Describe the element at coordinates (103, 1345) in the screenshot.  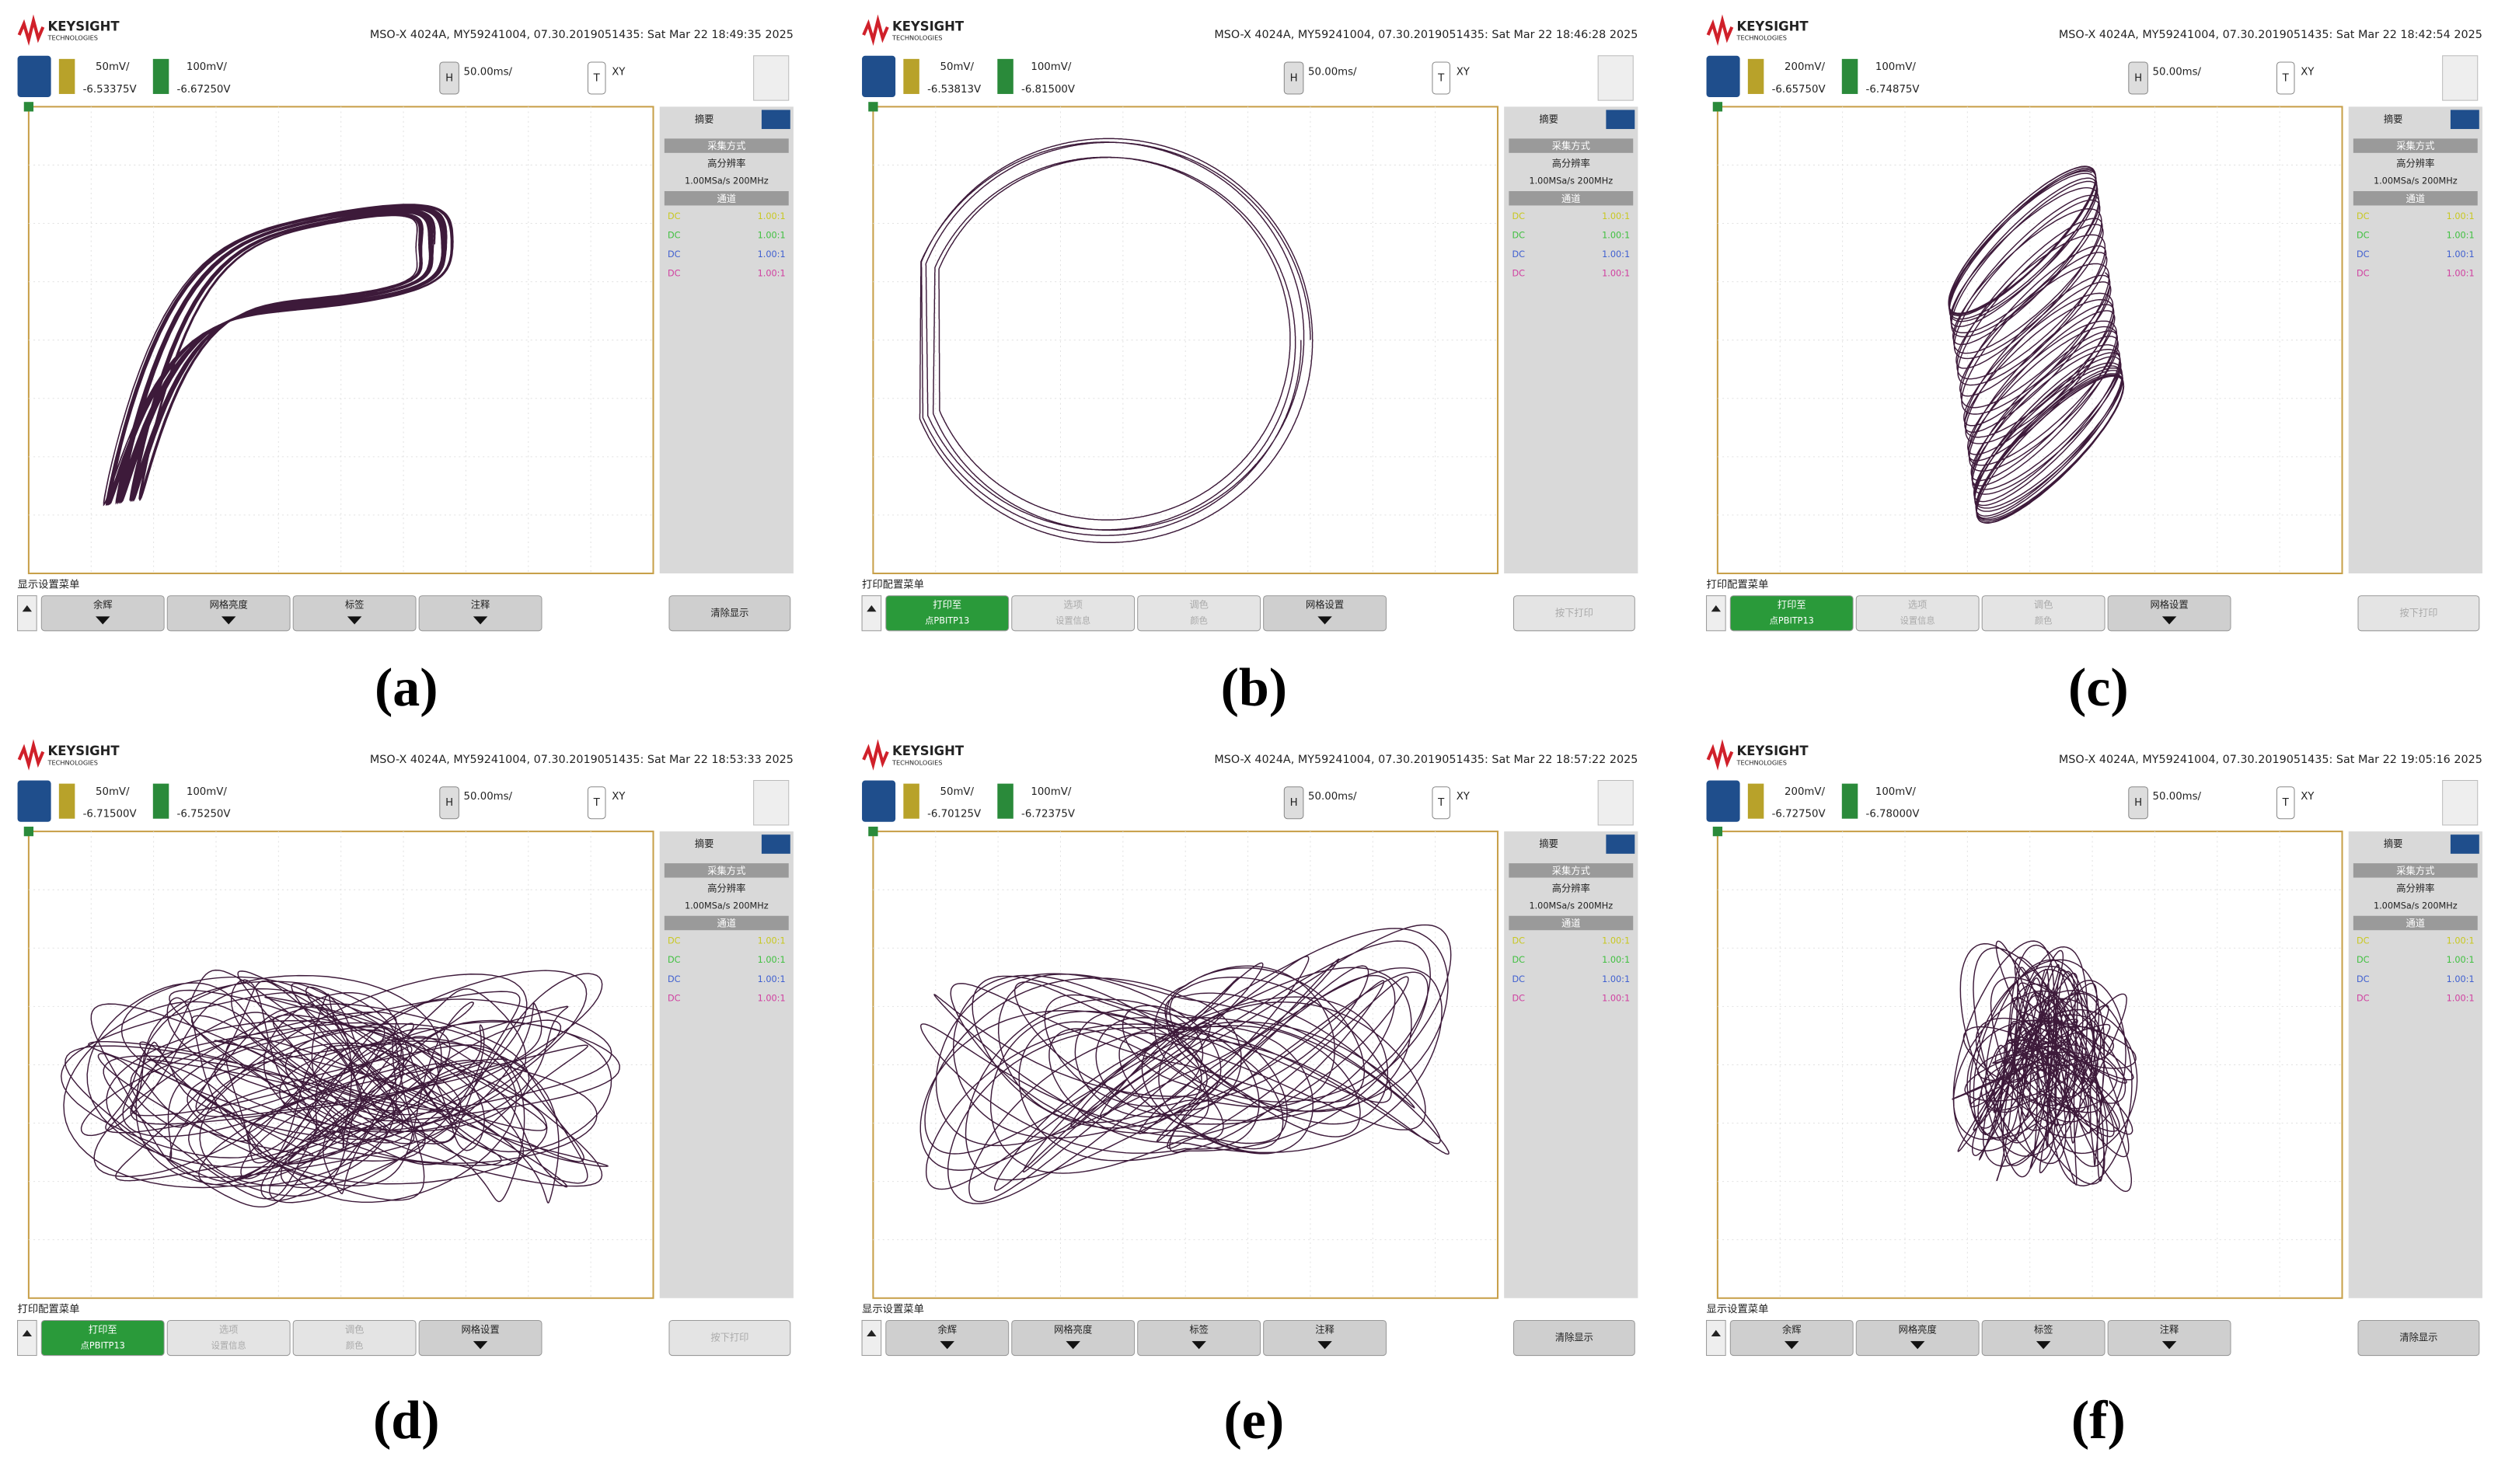
I see `menu-button-sub: 点PBITP13` at that location.